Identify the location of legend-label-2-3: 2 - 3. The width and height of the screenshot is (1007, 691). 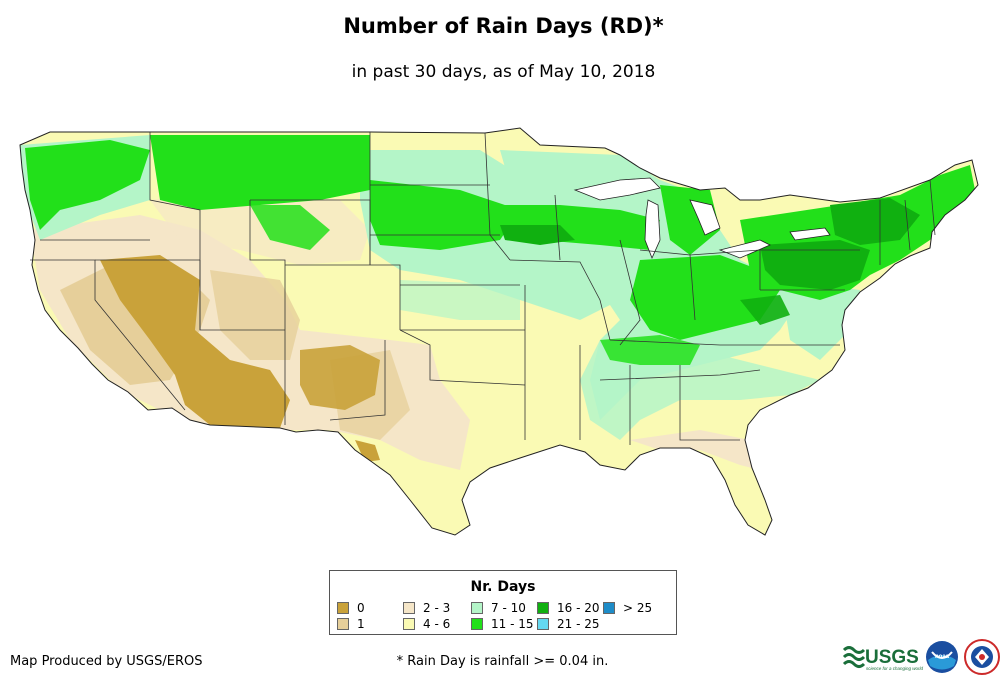
(437, 608).